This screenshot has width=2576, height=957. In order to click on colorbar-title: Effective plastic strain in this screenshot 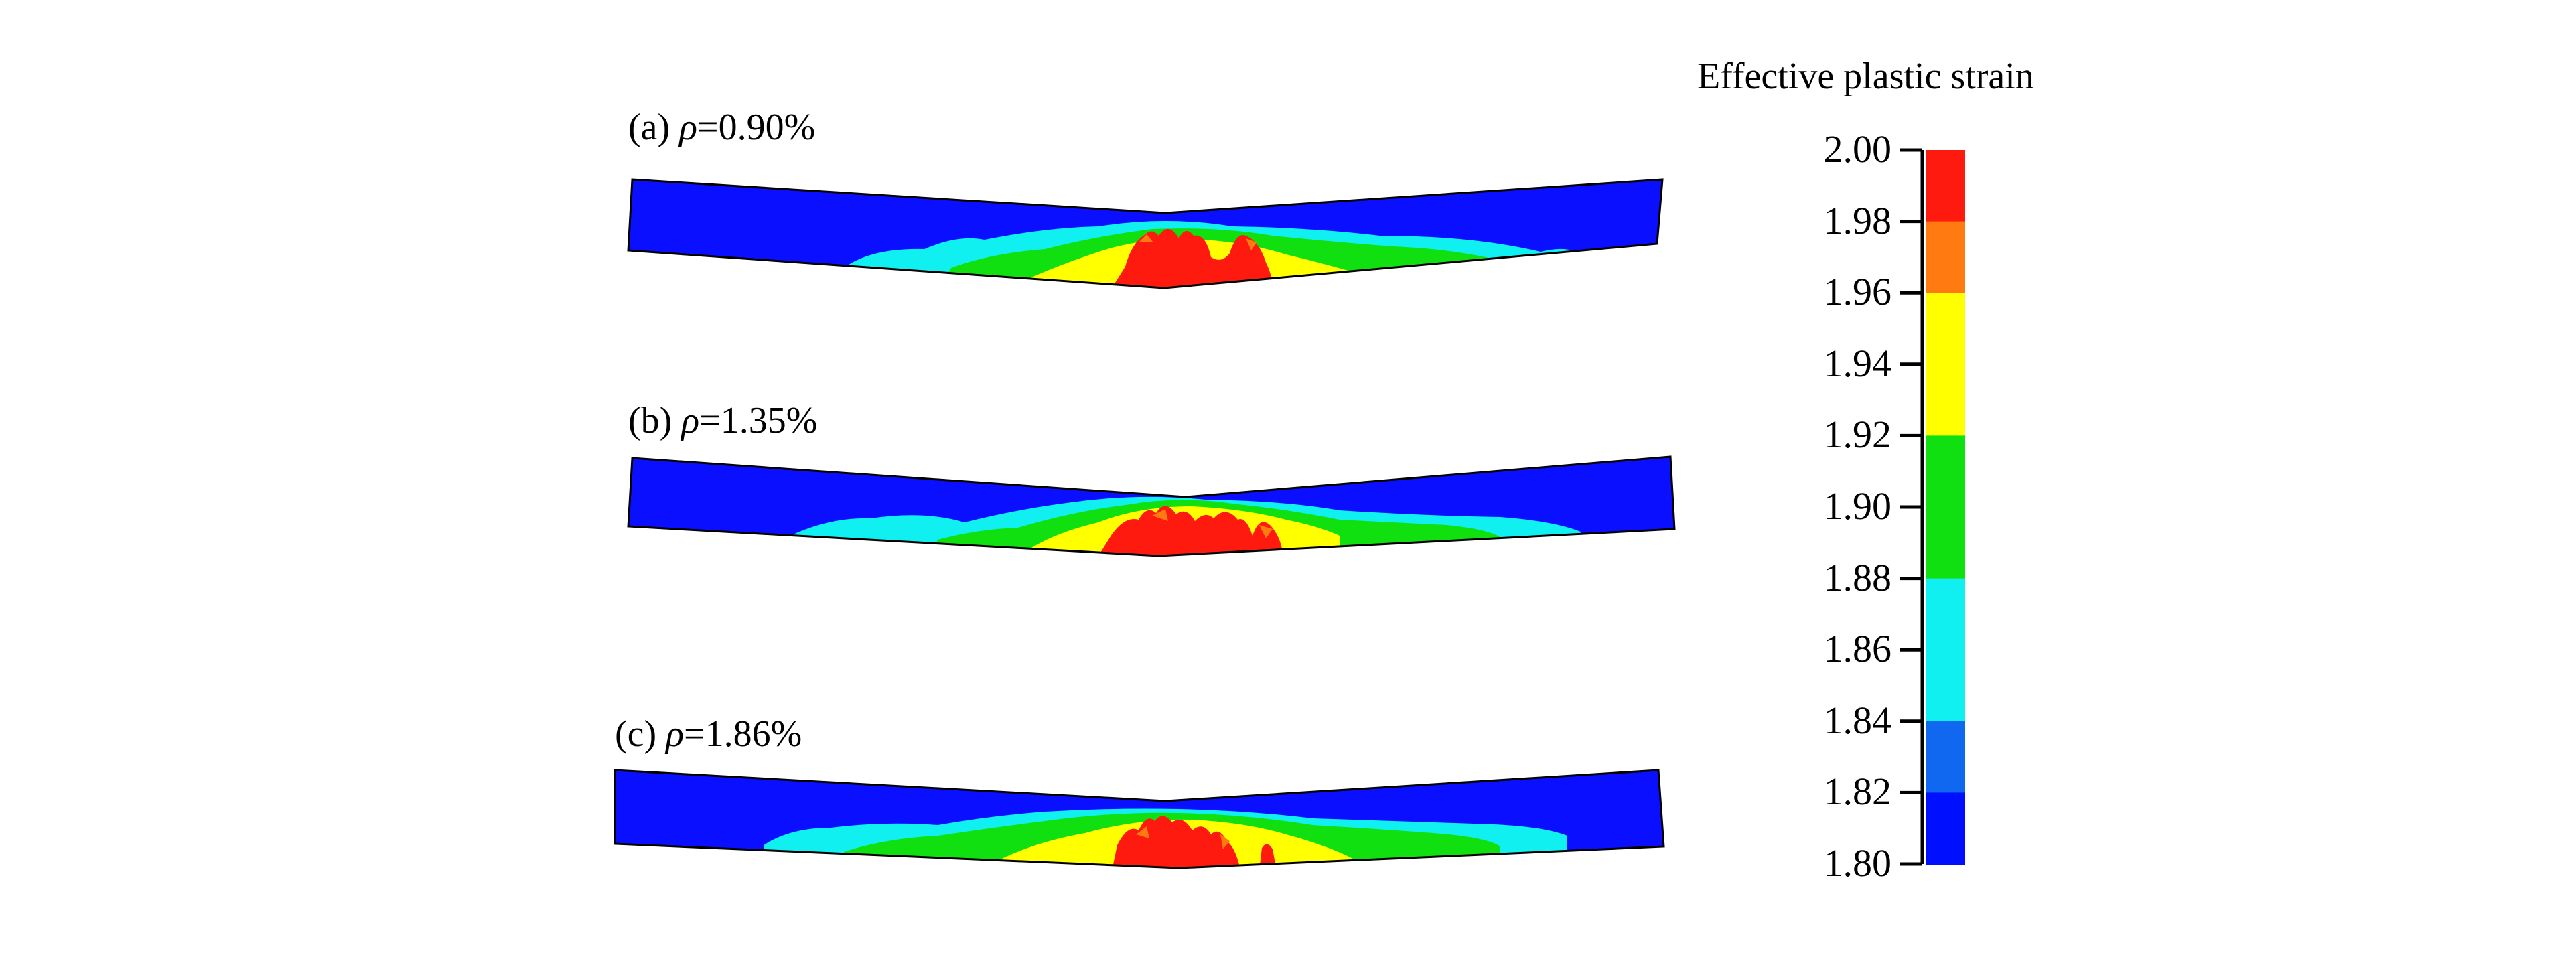, I will do `click(1865, 76)`.